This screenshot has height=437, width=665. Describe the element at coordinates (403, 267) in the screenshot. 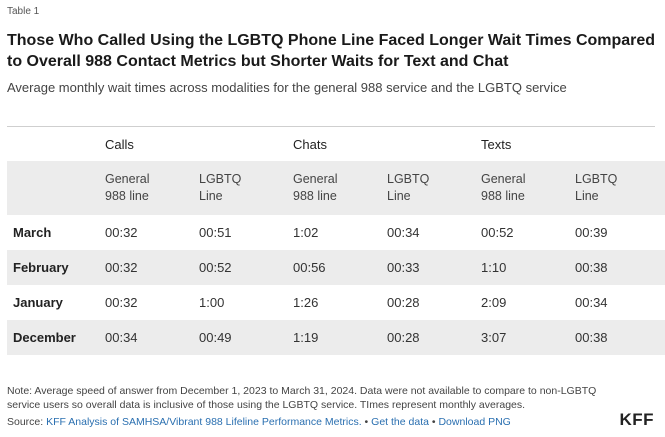

I see `cell-chats-lgbtq: 00:33` at that location.